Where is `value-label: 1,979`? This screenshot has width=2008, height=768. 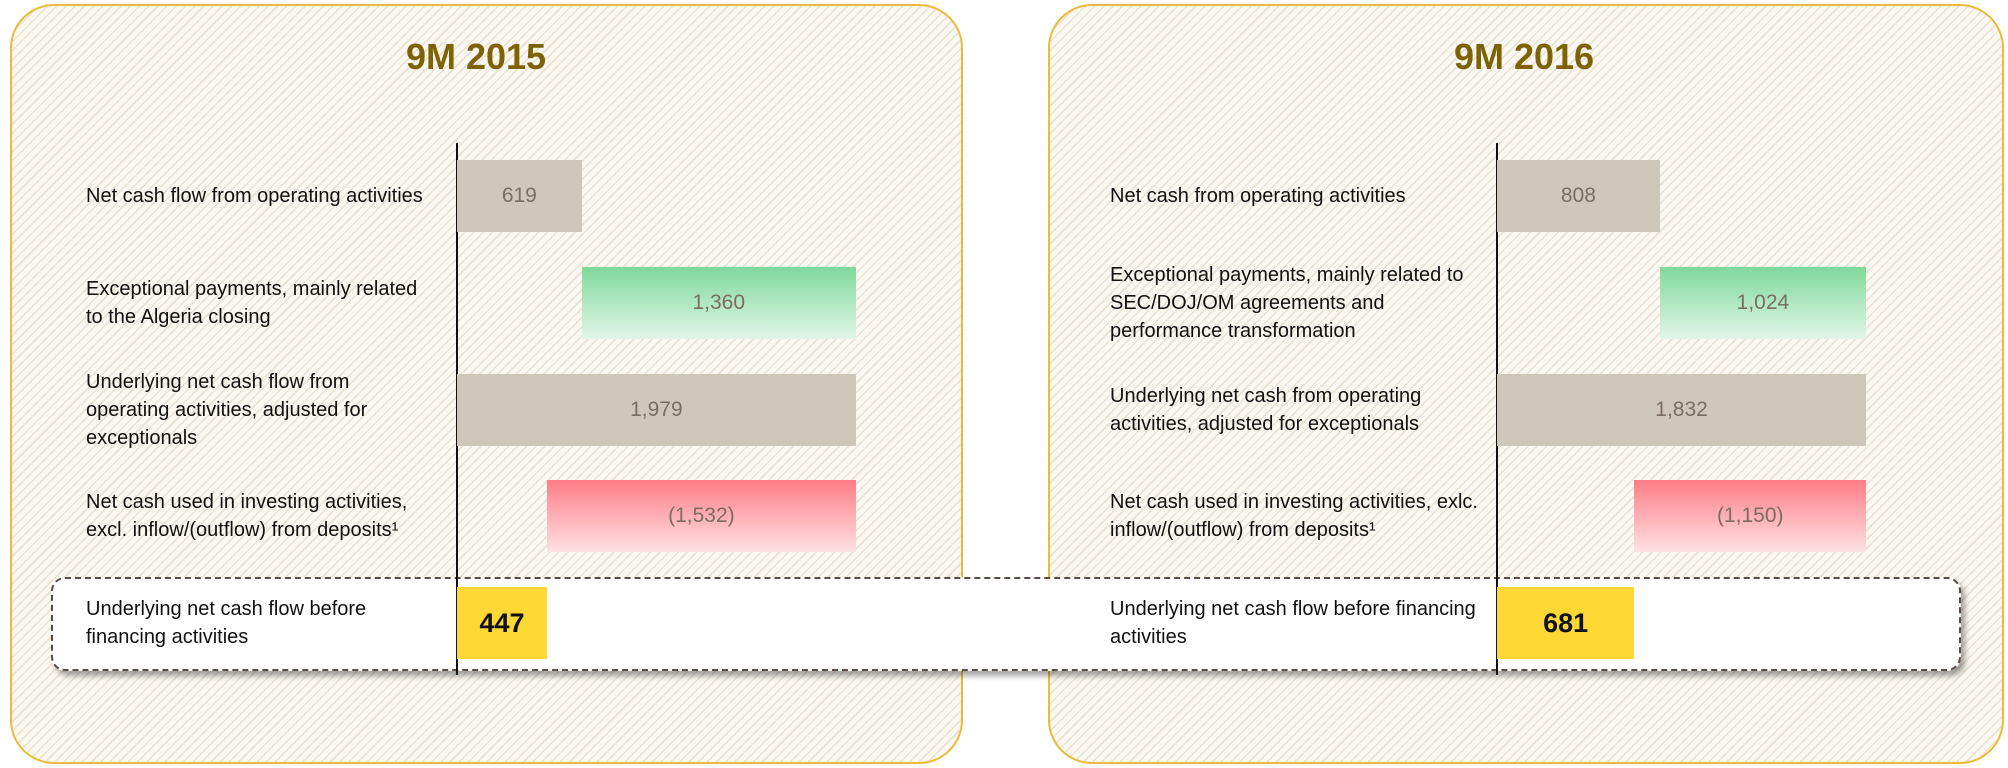 value-label: 1,979 is located at coordinates (656, 409).